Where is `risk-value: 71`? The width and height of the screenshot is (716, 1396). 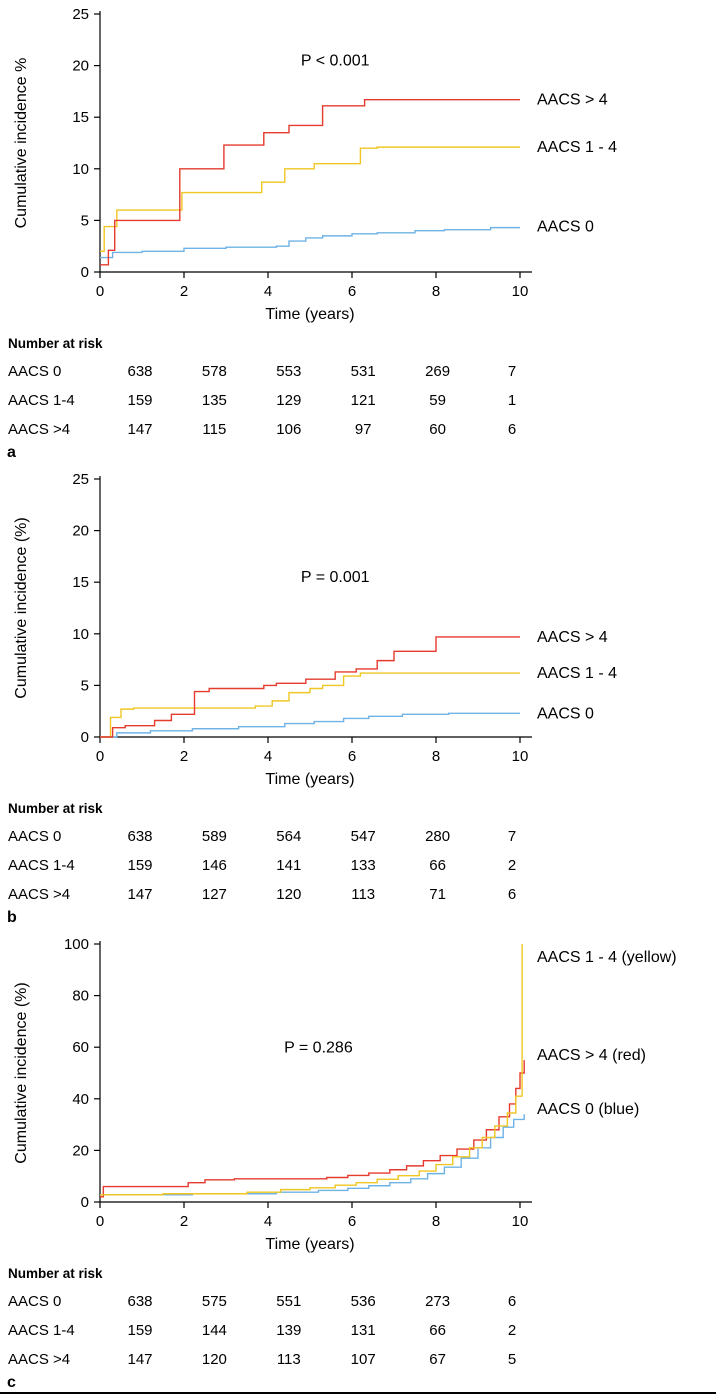
risk-value: 71 is located at coordinates (437, 894).